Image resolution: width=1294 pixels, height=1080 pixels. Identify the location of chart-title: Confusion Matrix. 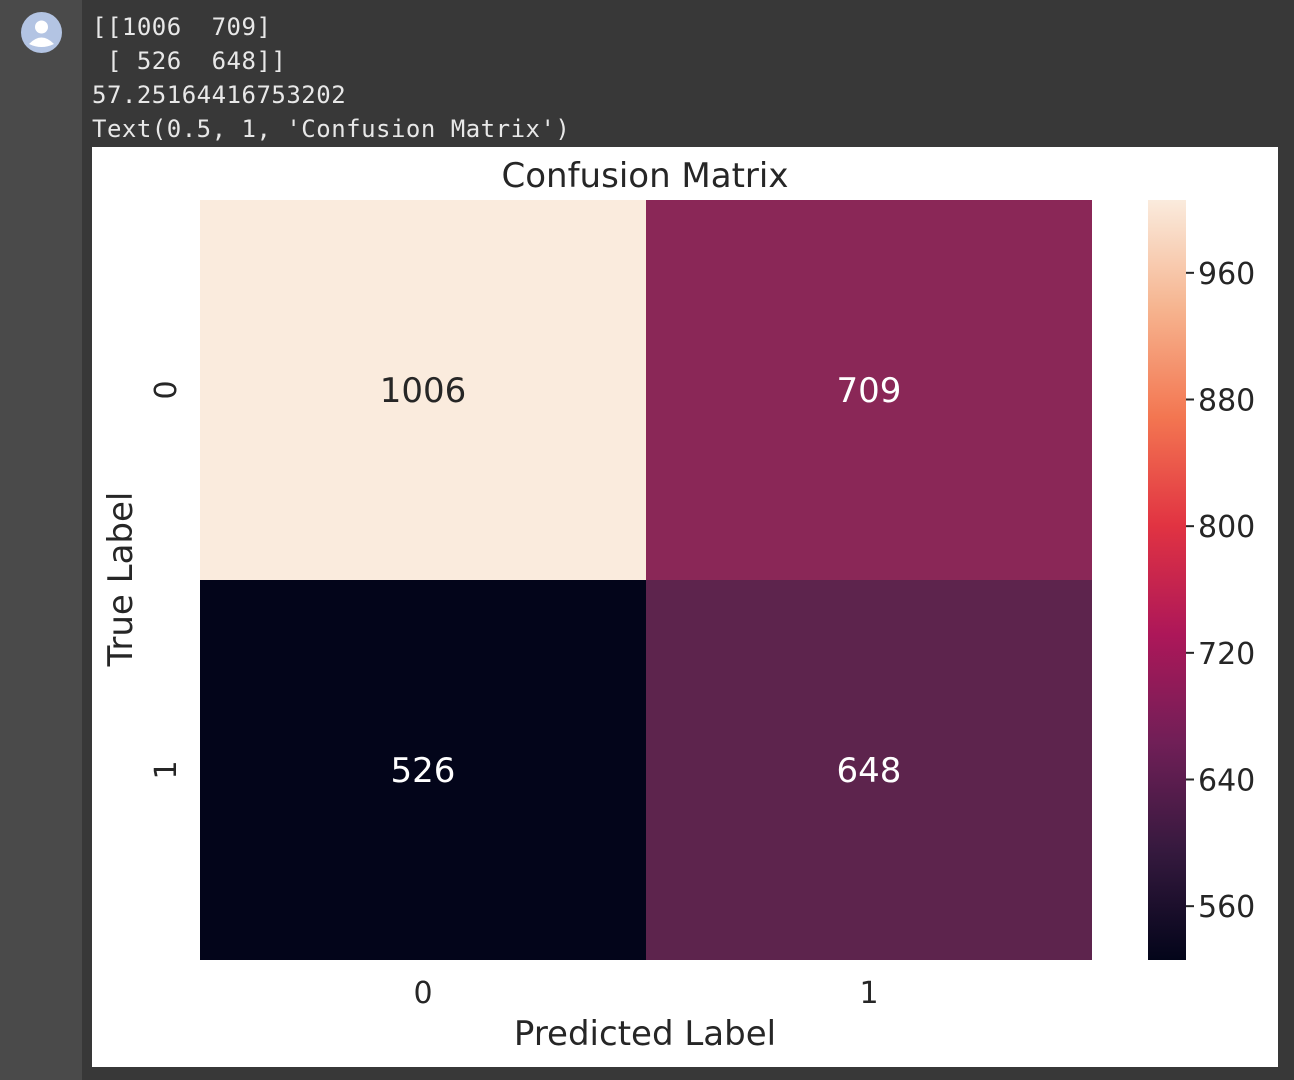
(645, 176).